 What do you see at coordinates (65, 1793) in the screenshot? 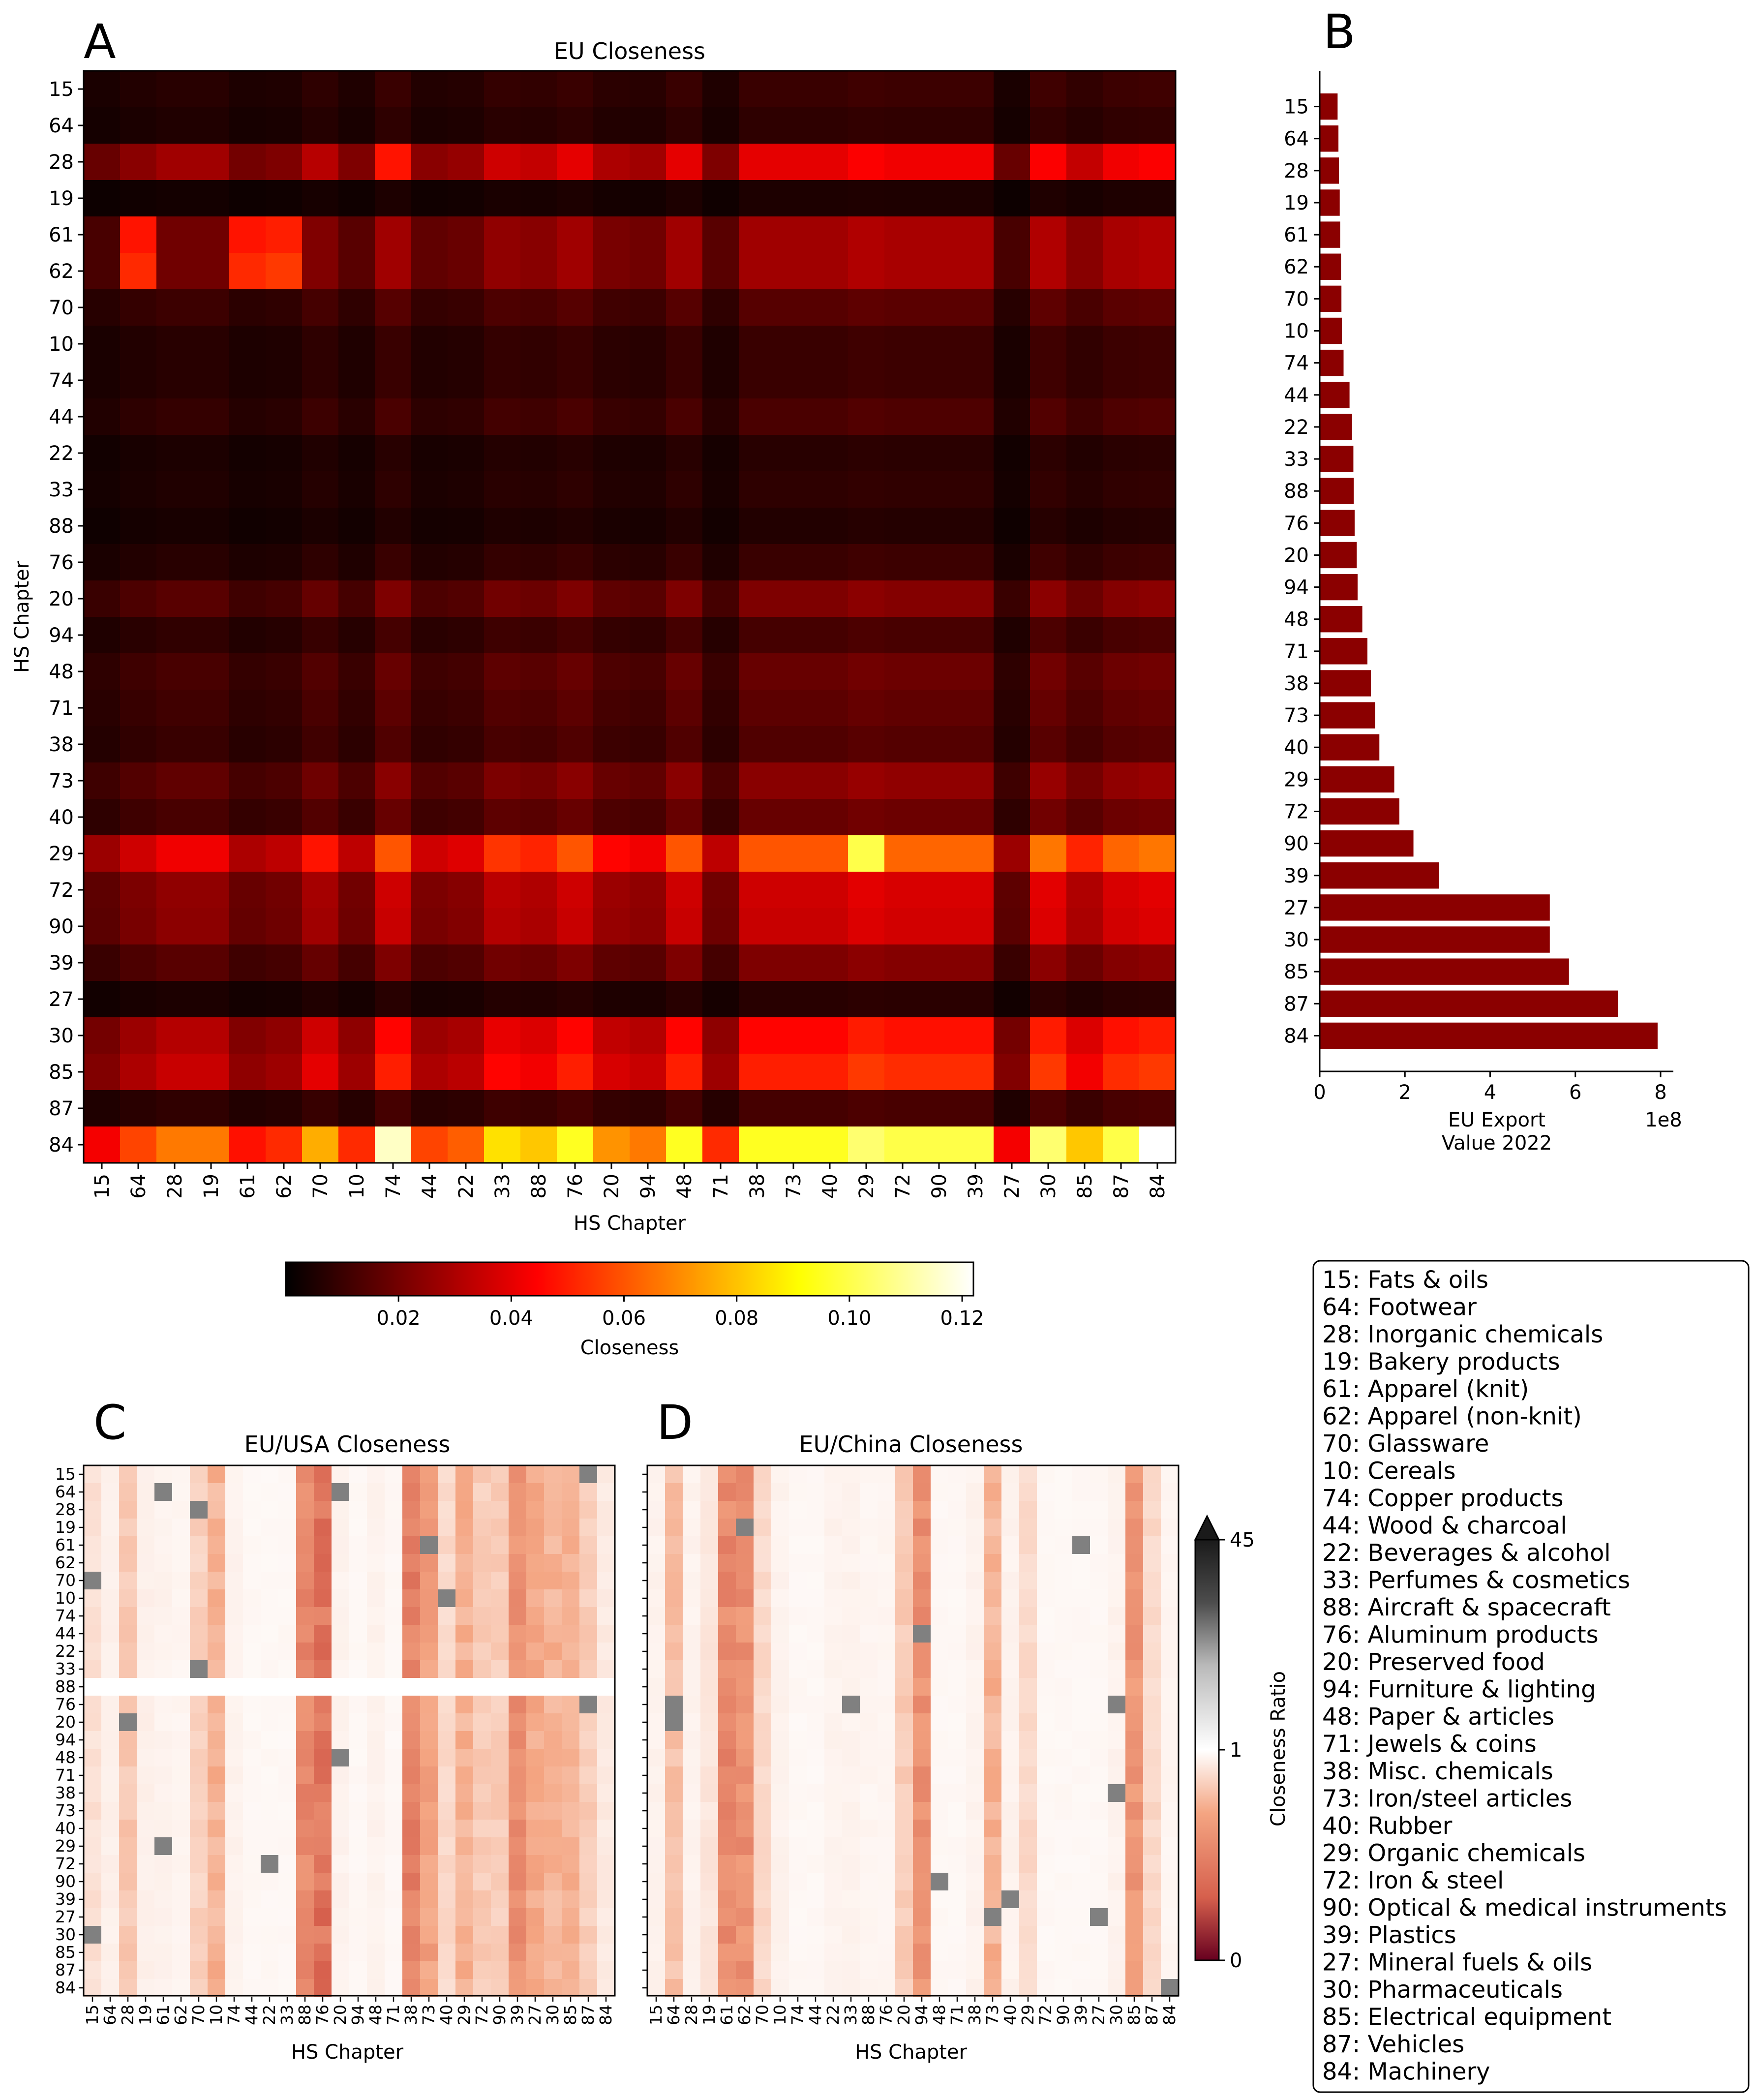
I see `ratio-y-tick-label: 38` at bounding box center [65, 1793].